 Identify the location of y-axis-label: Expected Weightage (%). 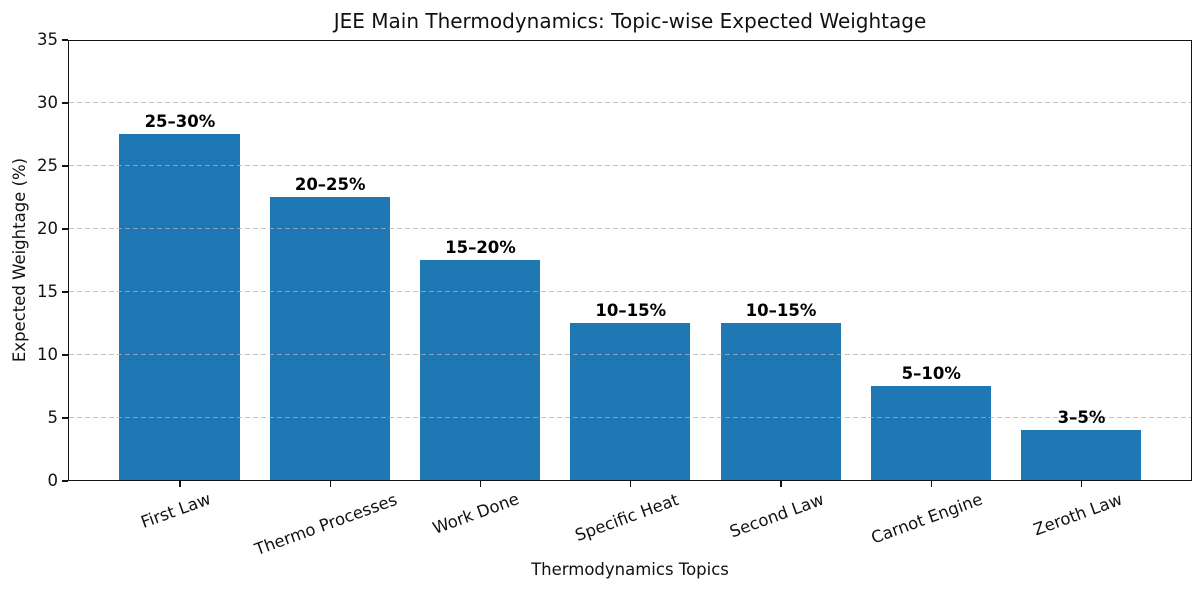
(19, 260).